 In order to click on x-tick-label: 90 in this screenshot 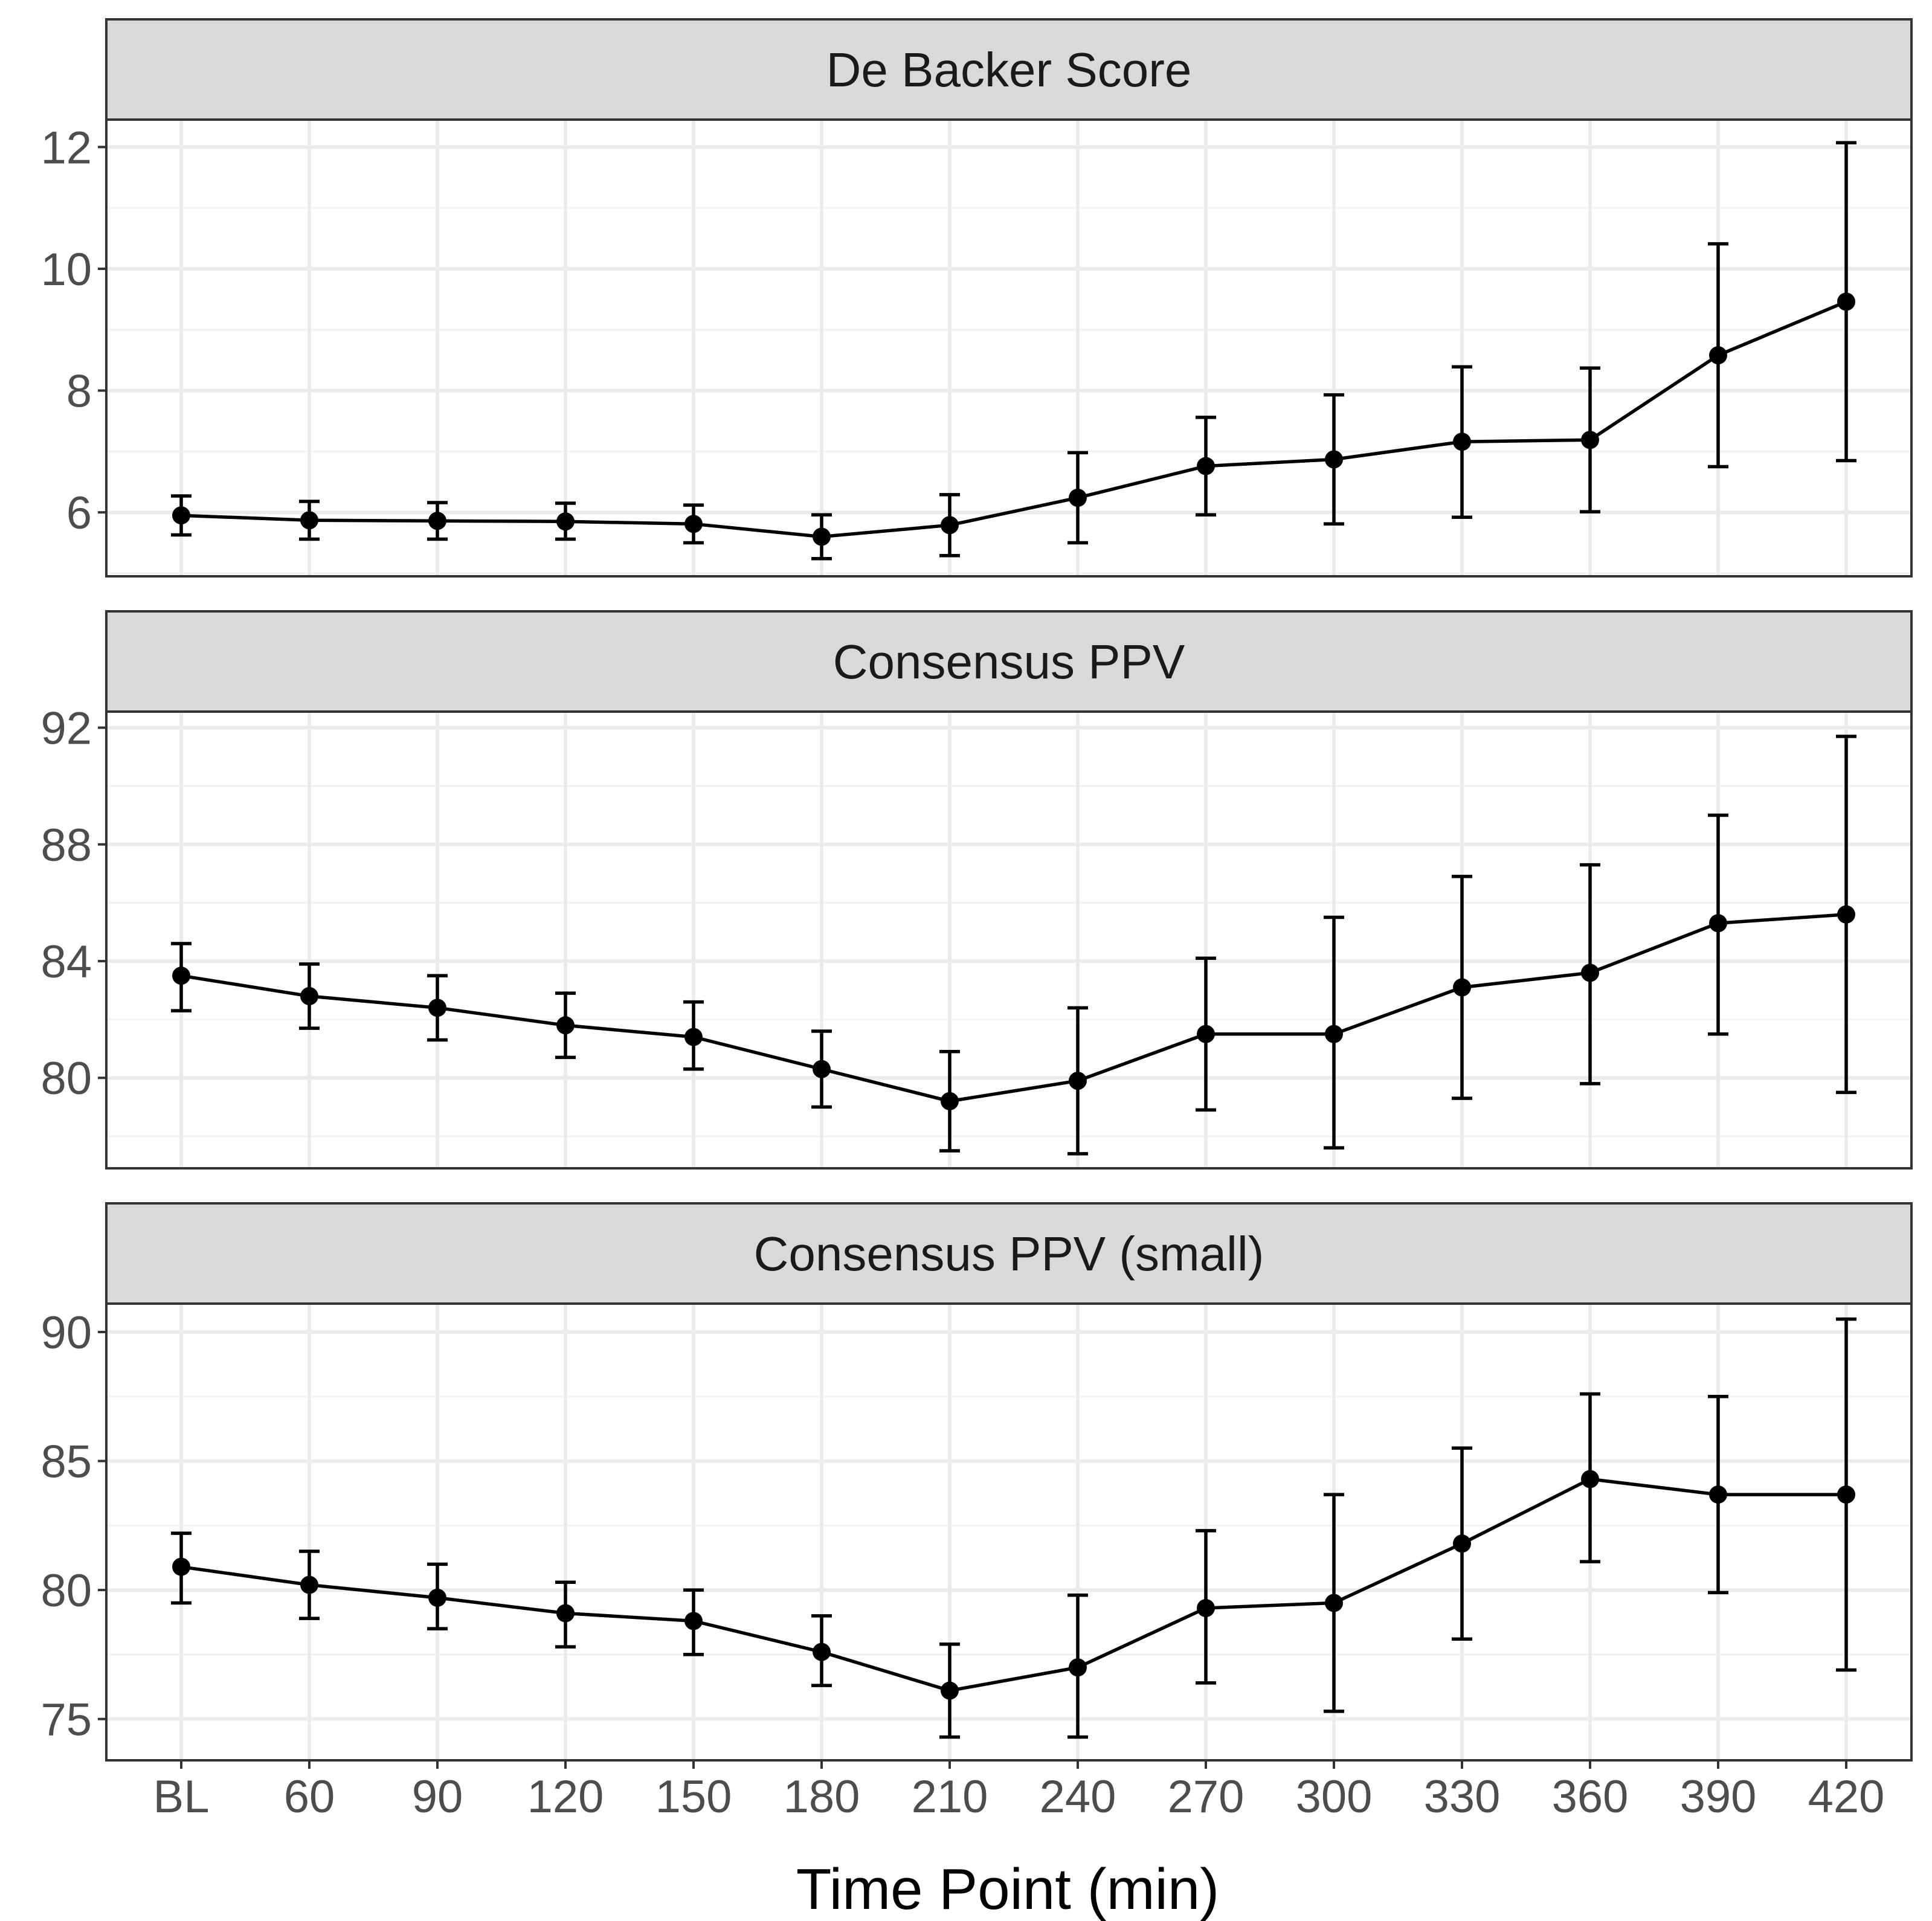, I will do `click(437, 1797)`.